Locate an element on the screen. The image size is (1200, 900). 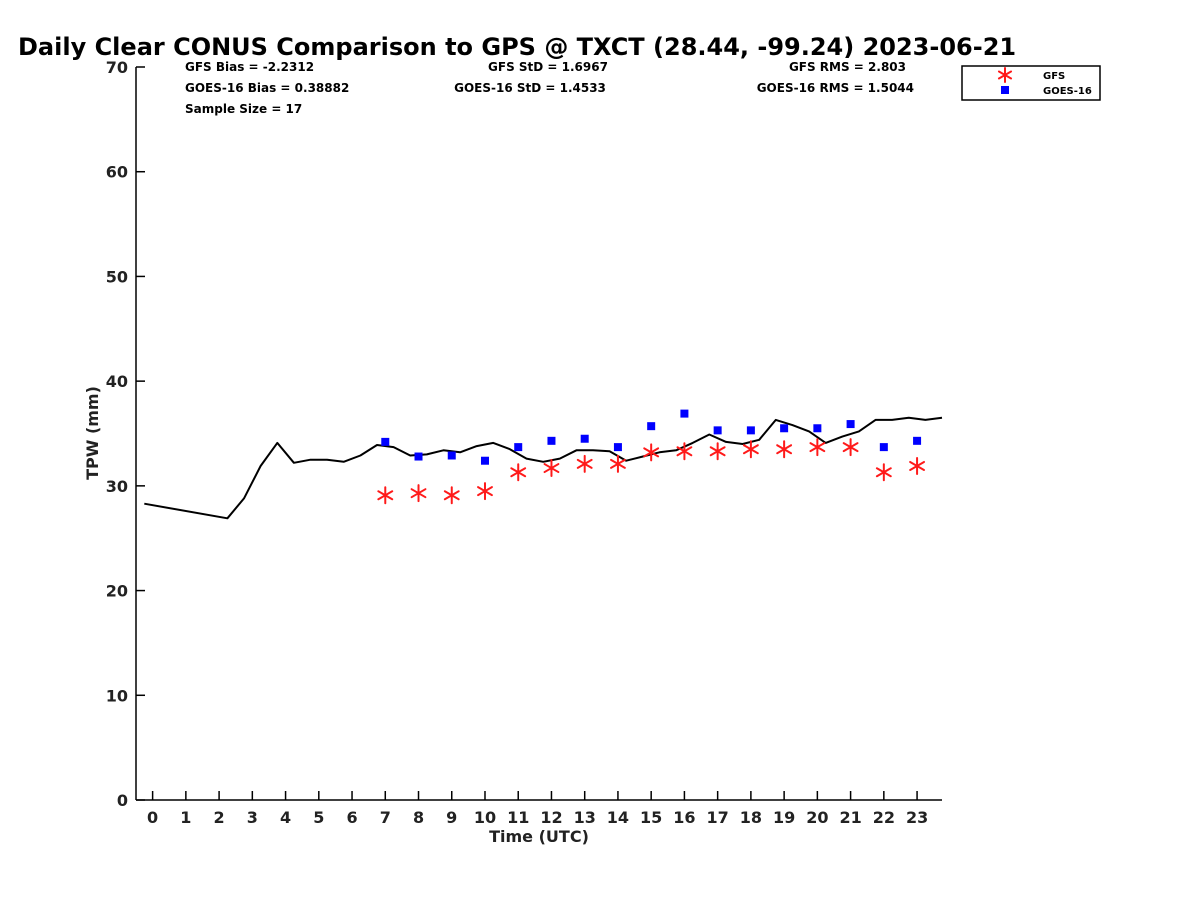
legend-goes-label: GOES-16 is located at coordinates (1067, 91).